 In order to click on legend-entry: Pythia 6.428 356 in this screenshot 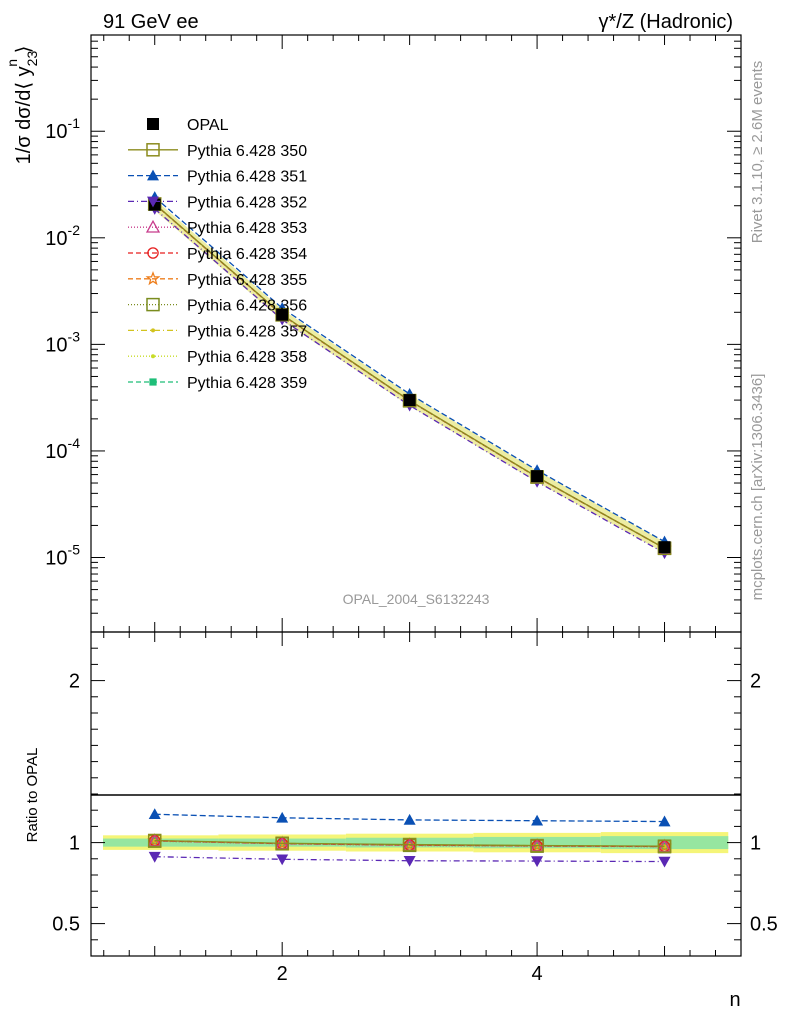, I will do `click(217, 306)`.